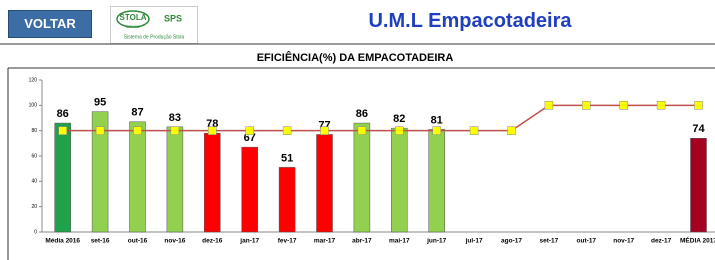 The image size is (715, 260). I want to click on value-label: 95, so click(100, 103).